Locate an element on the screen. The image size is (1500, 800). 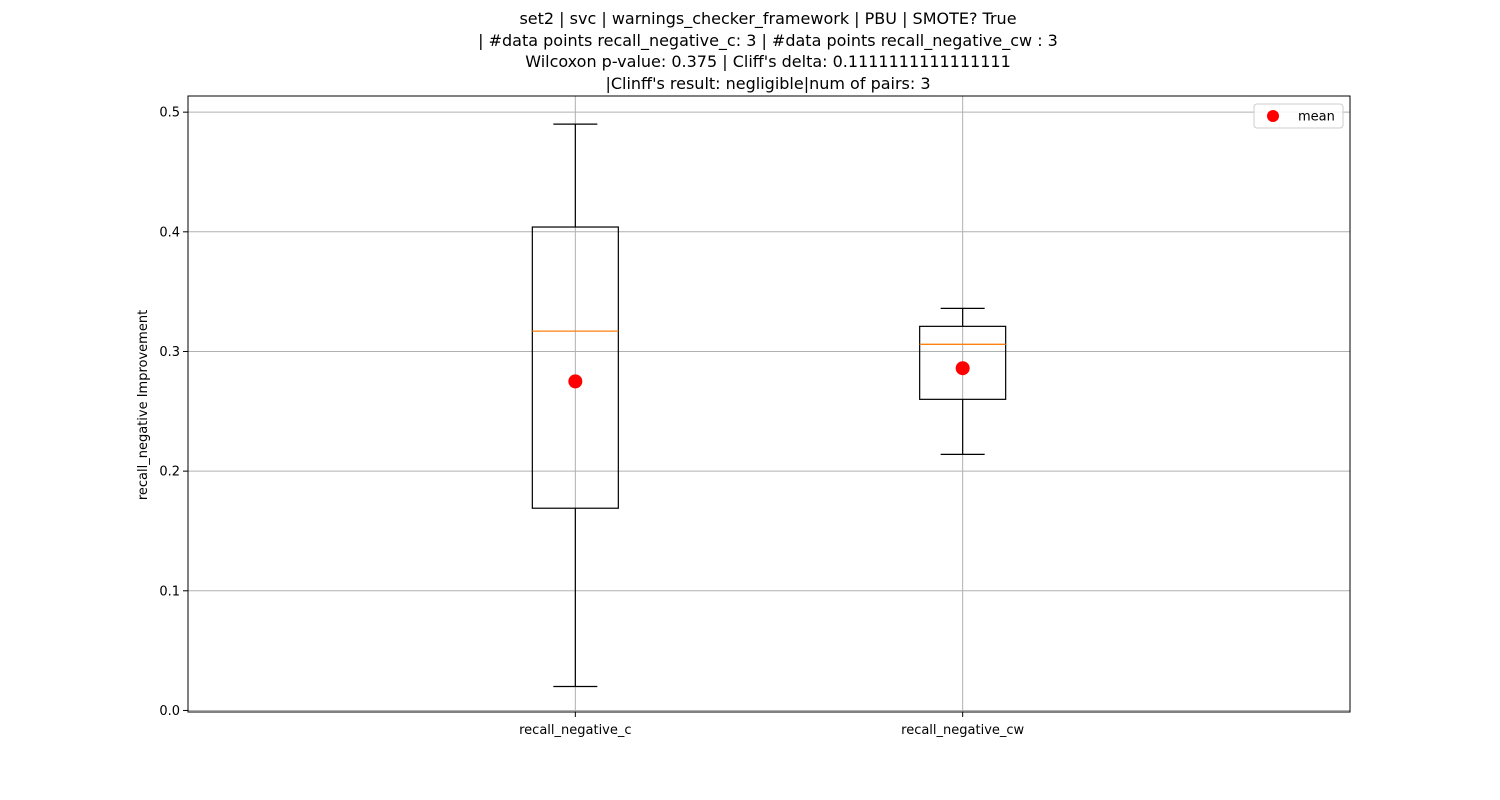
x-tick-label: recall_negative_c is located at coordinates (575, 730).